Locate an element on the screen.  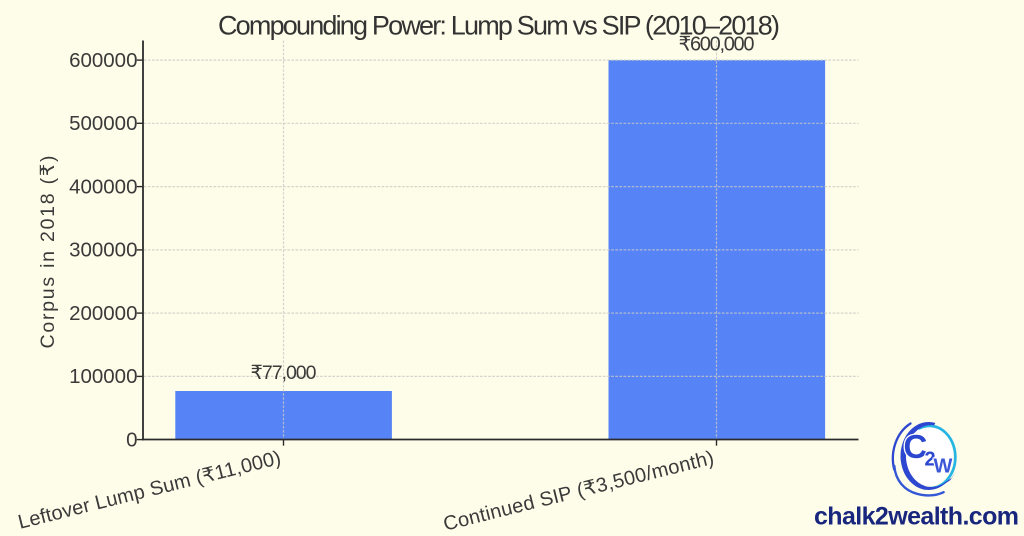
svg-text: 600000 is located at coordinates (103, 60).